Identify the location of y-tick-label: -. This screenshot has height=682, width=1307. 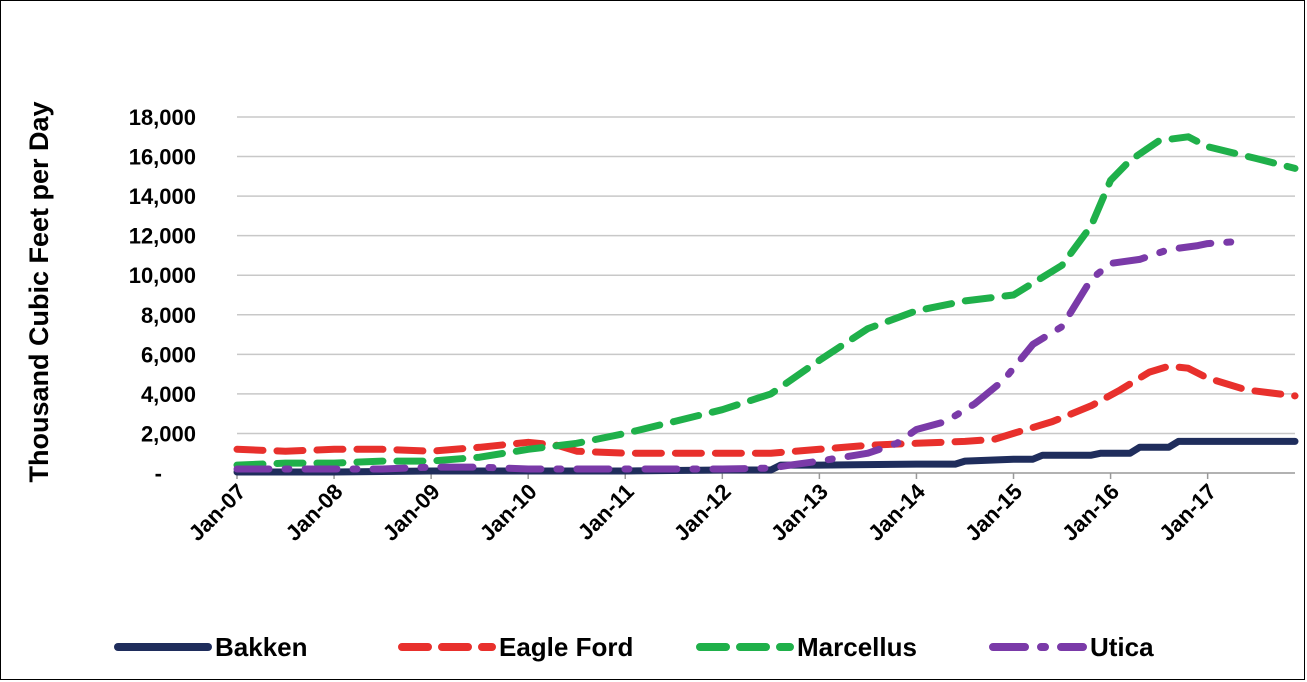
(158, 473).